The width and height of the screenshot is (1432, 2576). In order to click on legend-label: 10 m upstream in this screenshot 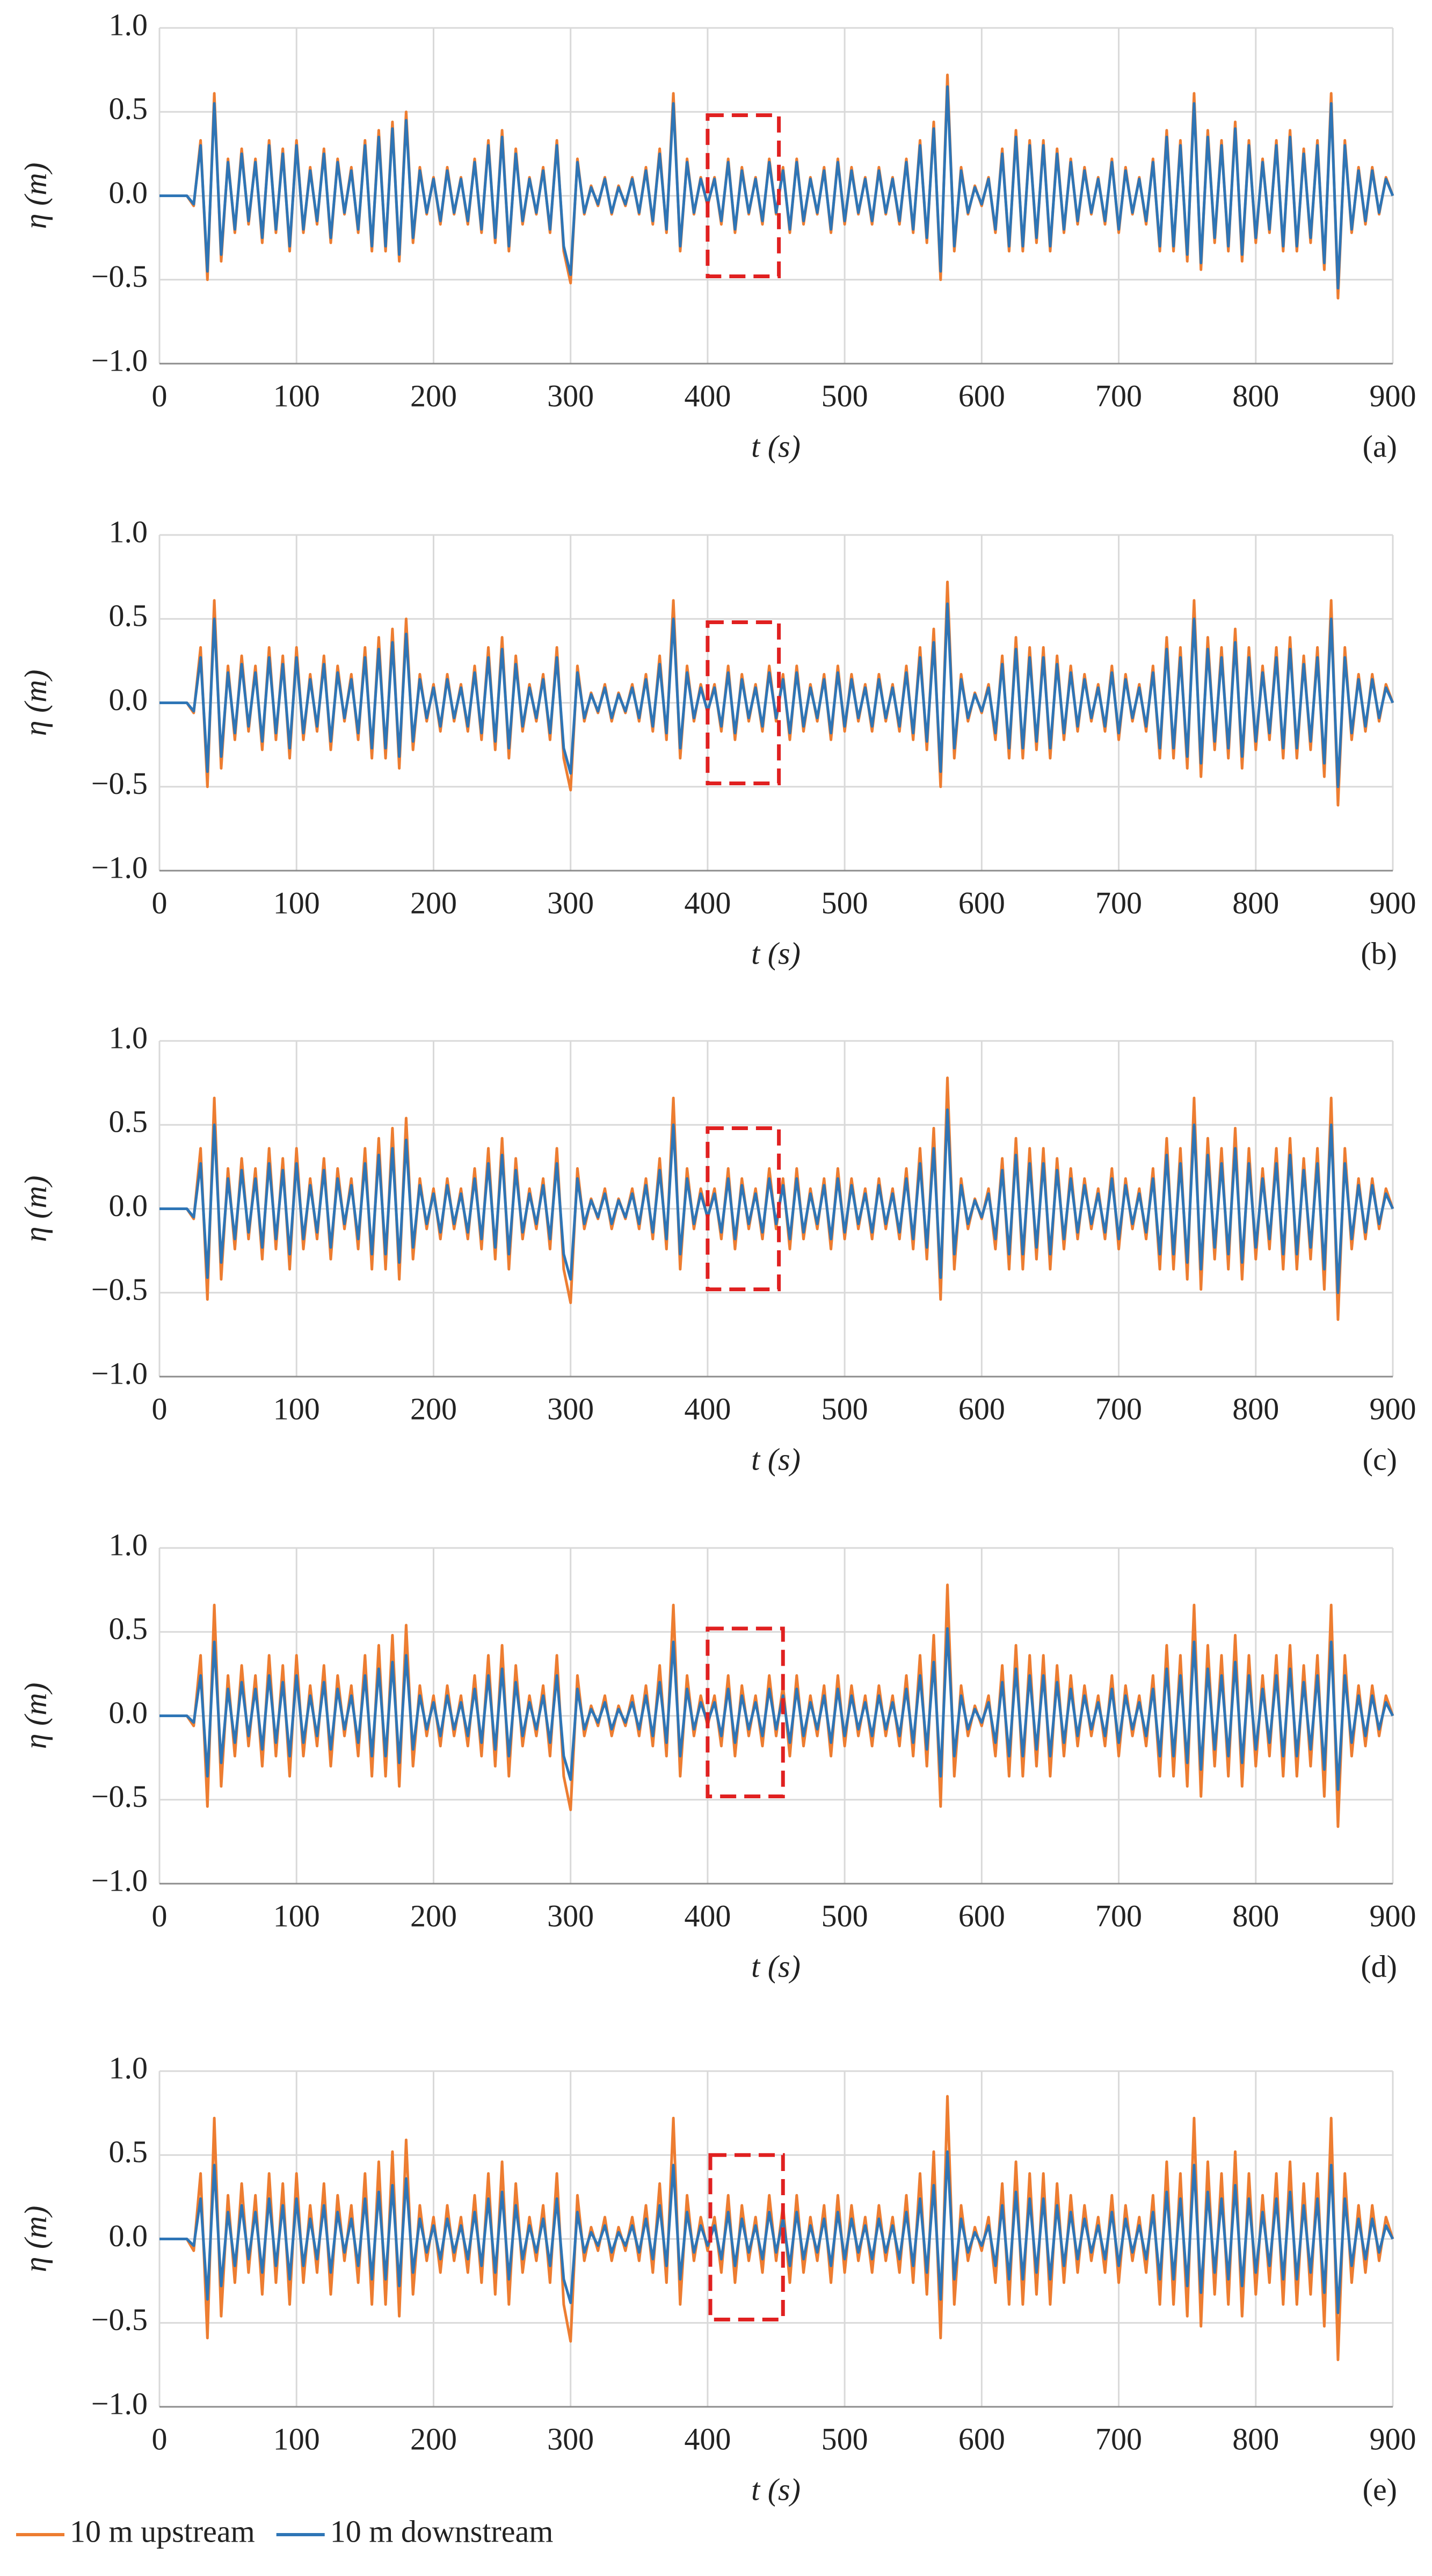, I will do `click(163, 2531)`.